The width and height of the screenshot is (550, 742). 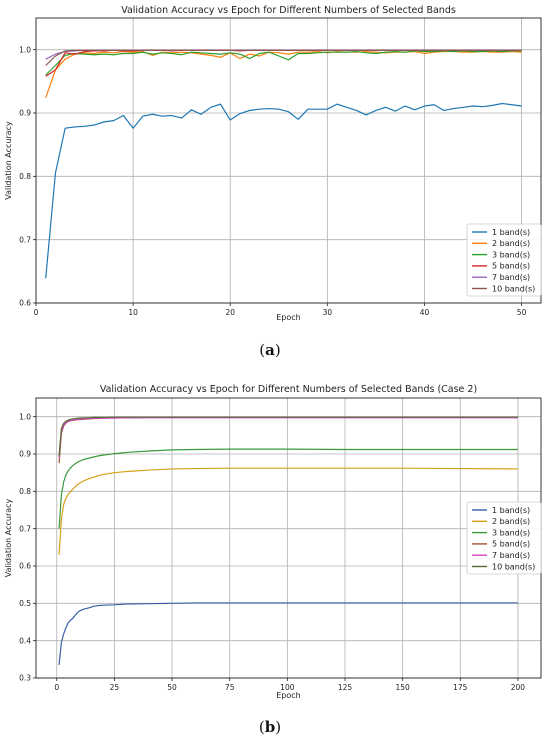 What do you see at coordinates (270, 727) in the screenshot?
I see `panel-caption: (b)` at bounding box center [270, 727].